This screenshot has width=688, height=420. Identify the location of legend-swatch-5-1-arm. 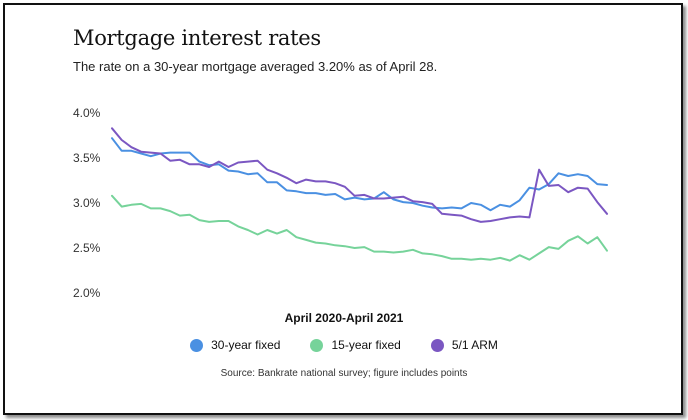
(437, 345).